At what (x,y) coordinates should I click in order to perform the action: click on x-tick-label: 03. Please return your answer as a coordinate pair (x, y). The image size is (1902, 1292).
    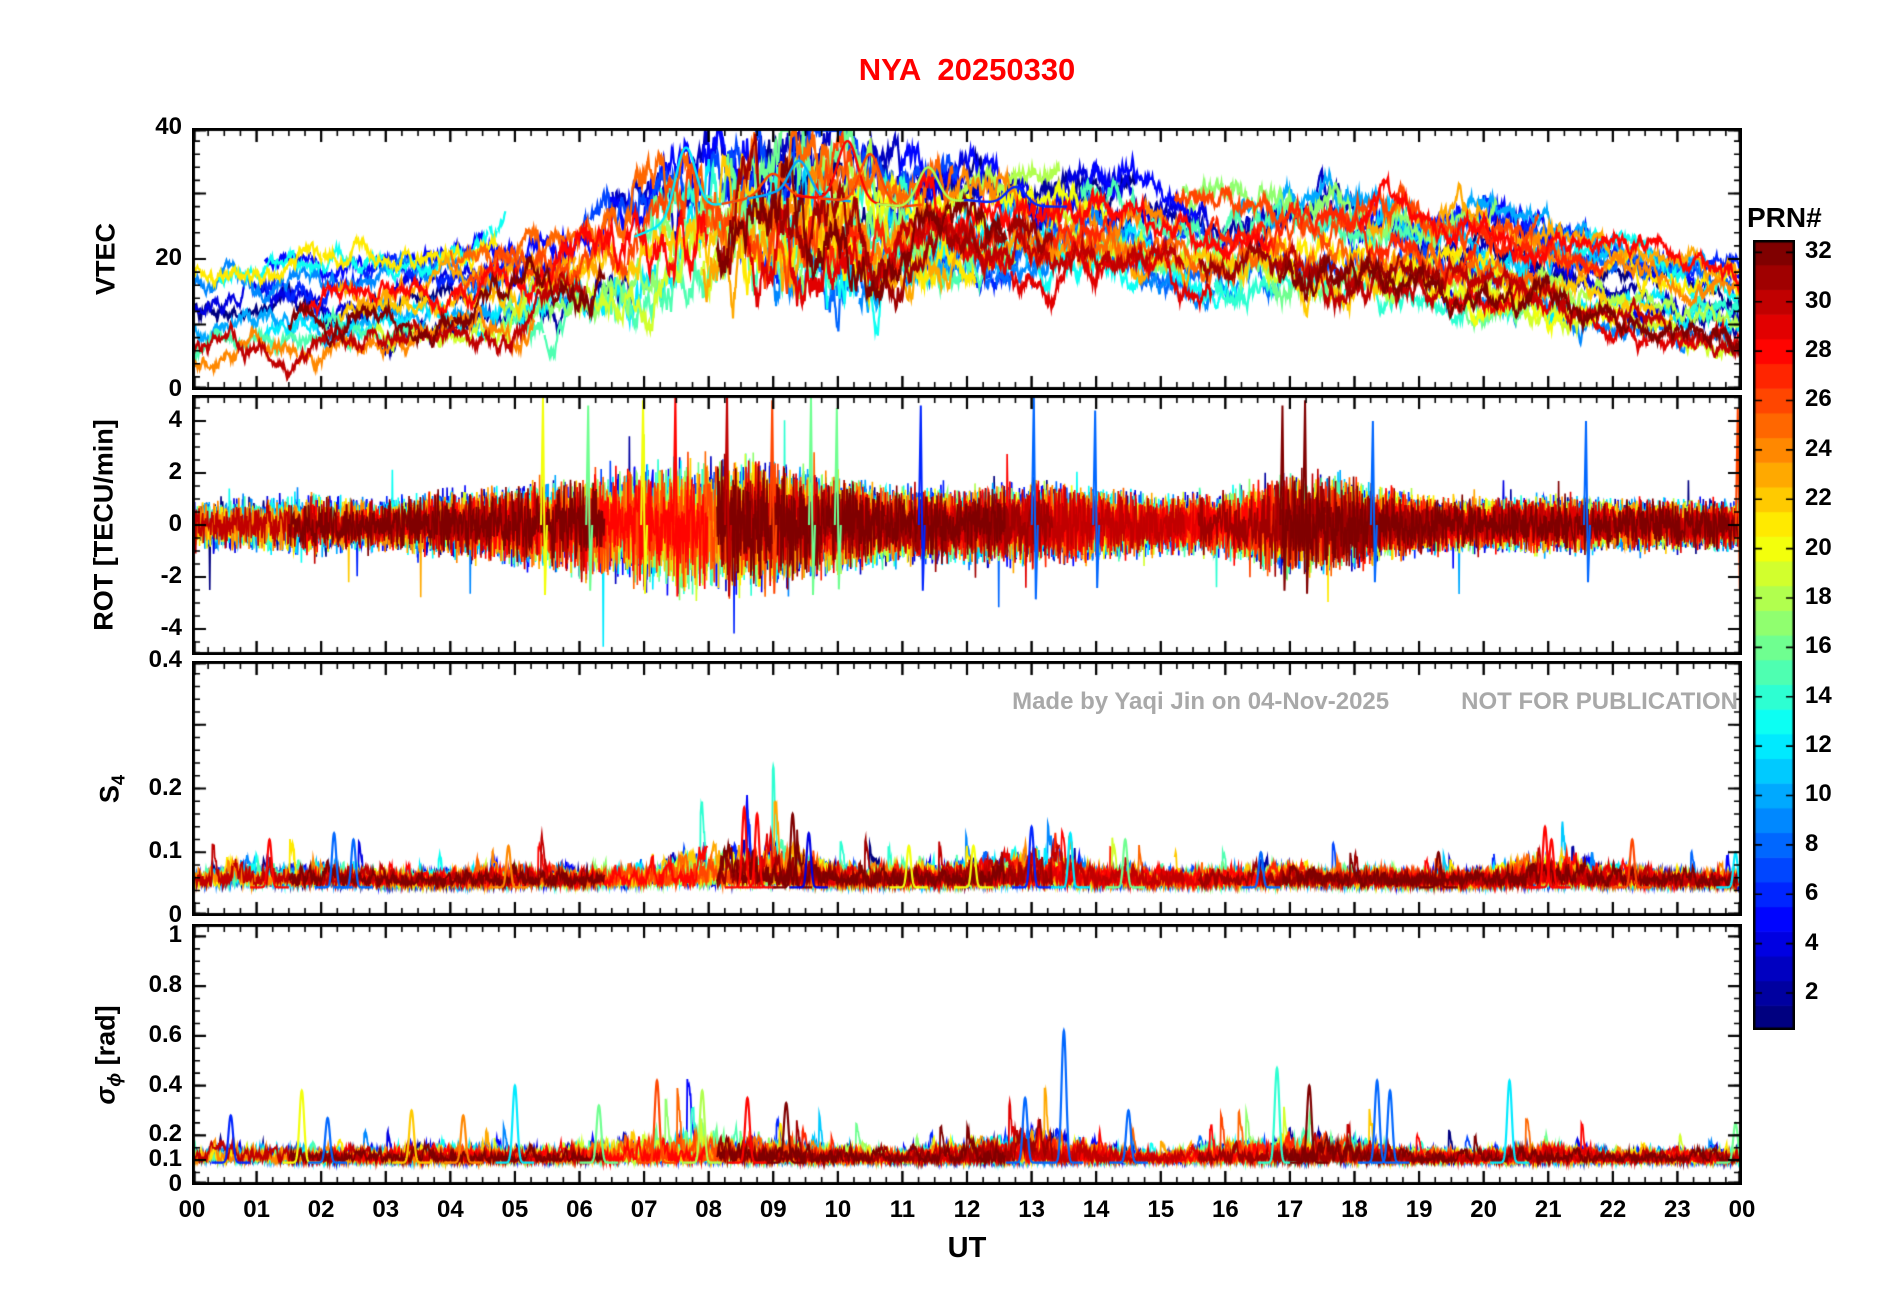
    Looking at the image, I should click on (386, 1209).